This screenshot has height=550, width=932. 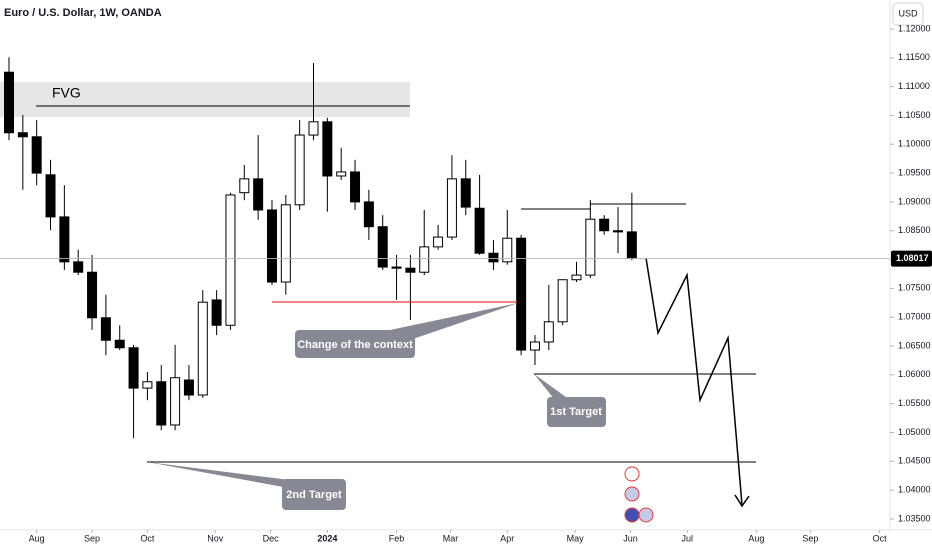 What do you see at coordinates (914, 288) in the screenshot?
I see `y-tick-label: 1.07500` at bounding box center [914, 288].